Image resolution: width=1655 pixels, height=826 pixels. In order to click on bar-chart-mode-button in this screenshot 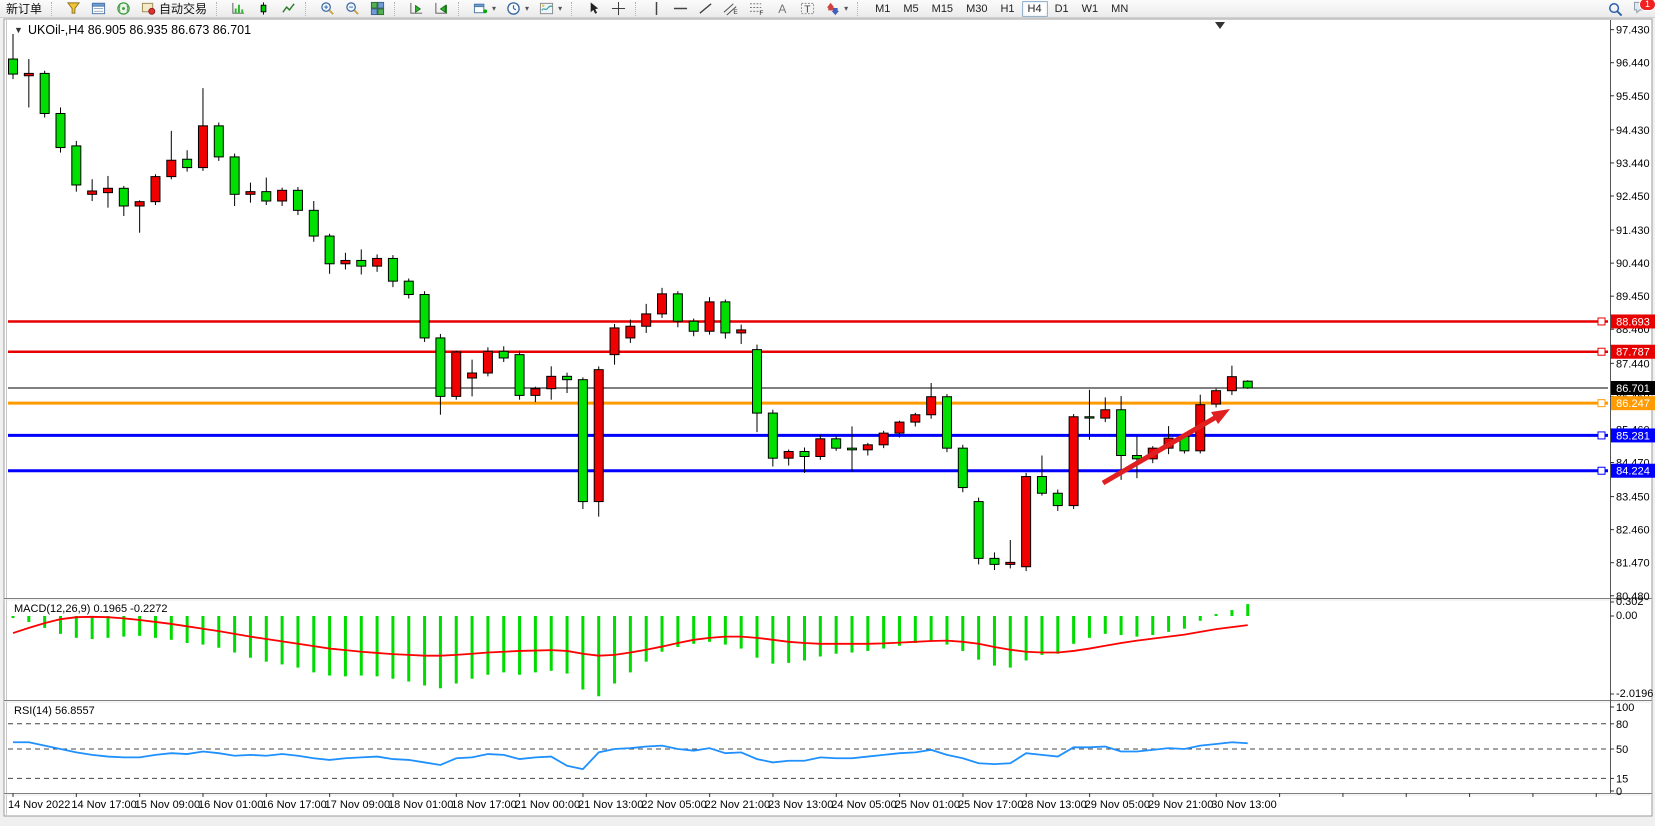, I will do `click(238, 9)`.